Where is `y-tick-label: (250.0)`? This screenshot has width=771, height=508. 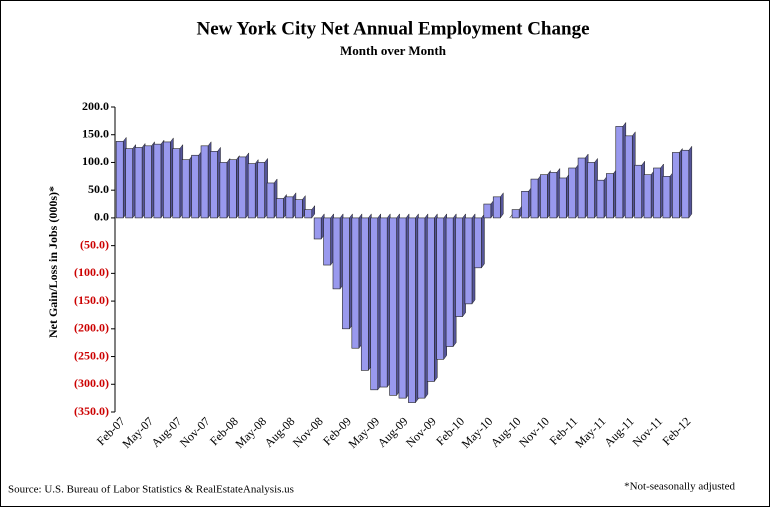 y-tick-label: (250.0) is located at coordinates (91, 355).